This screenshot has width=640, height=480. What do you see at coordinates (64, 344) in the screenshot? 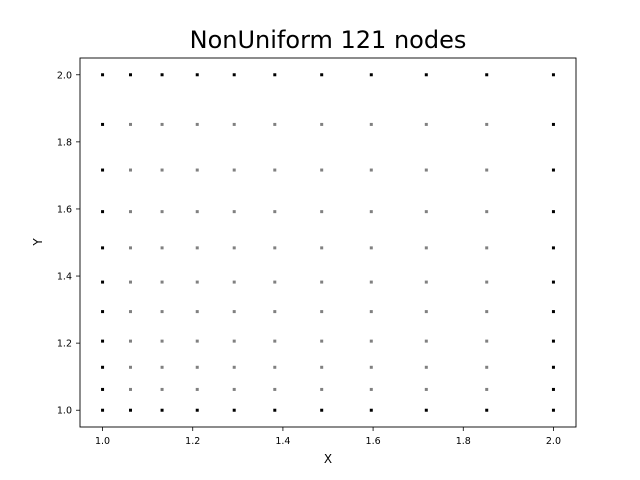
I see `y-tick-label: 1.2` at bounding box center [64, 344].